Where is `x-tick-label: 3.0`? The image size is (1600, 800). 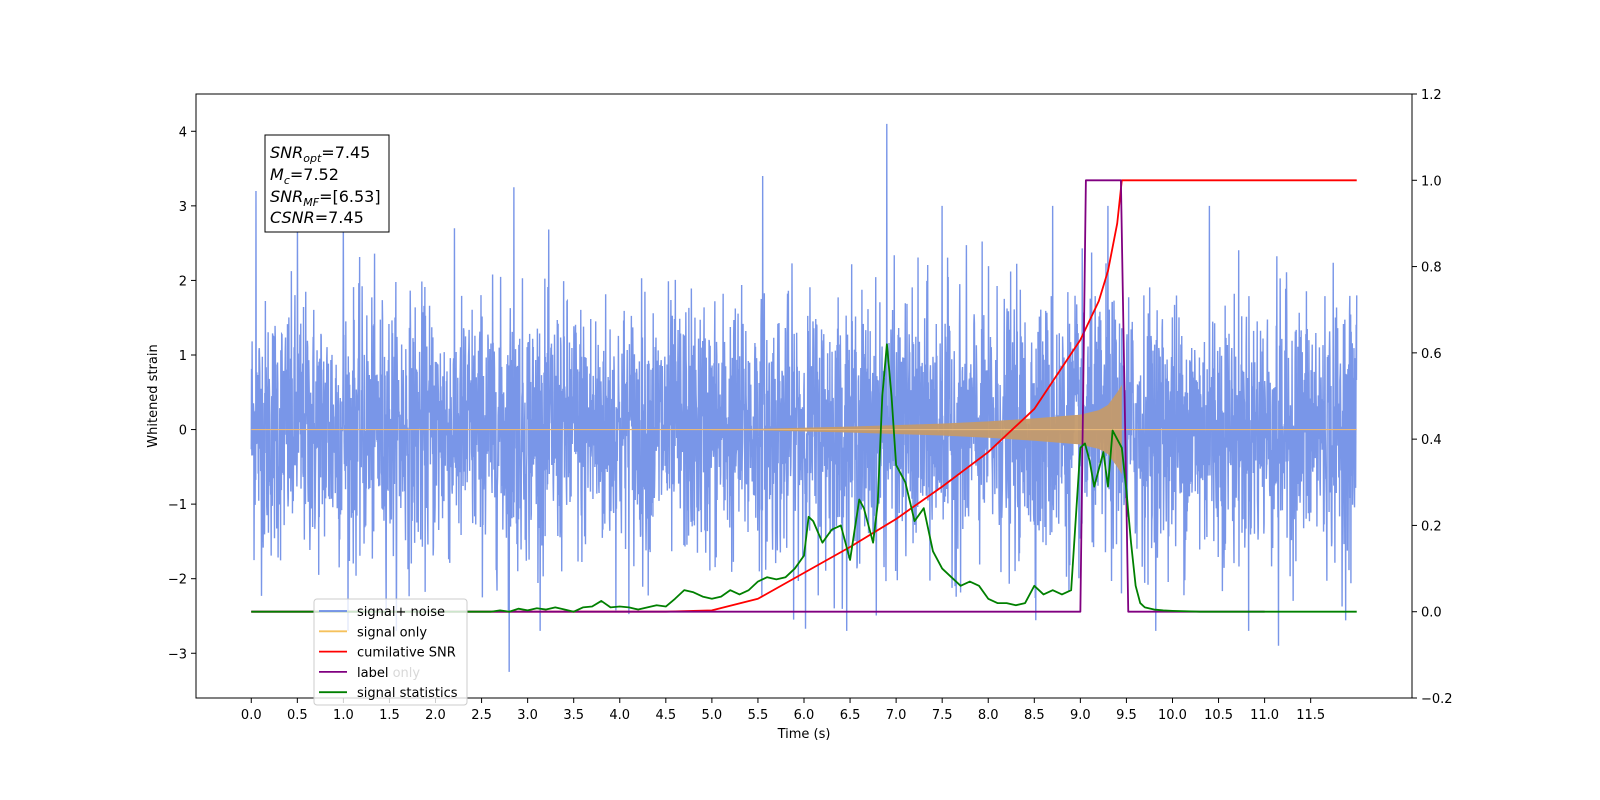 x-tick-label: 3.0 is located at coordinates (527, 715).